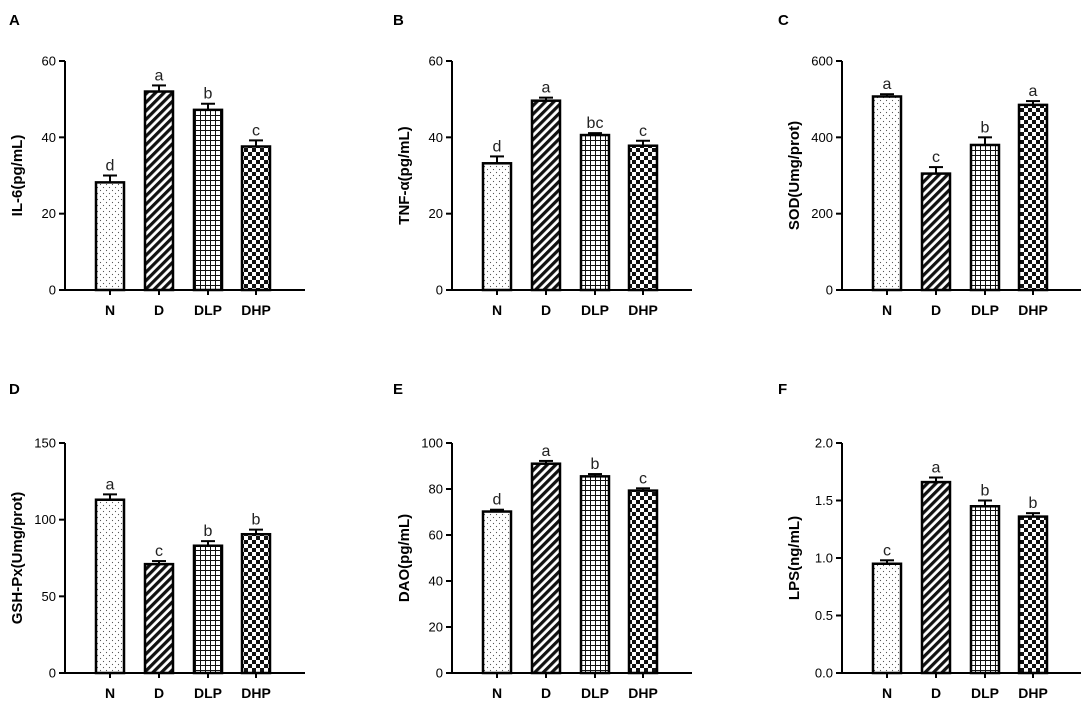 The image size is (1084, 709). What do you see at coordinates (824, 500) in the screenshot?
I see `y-tick-label: 1.5` at bounding box center [824, 500].